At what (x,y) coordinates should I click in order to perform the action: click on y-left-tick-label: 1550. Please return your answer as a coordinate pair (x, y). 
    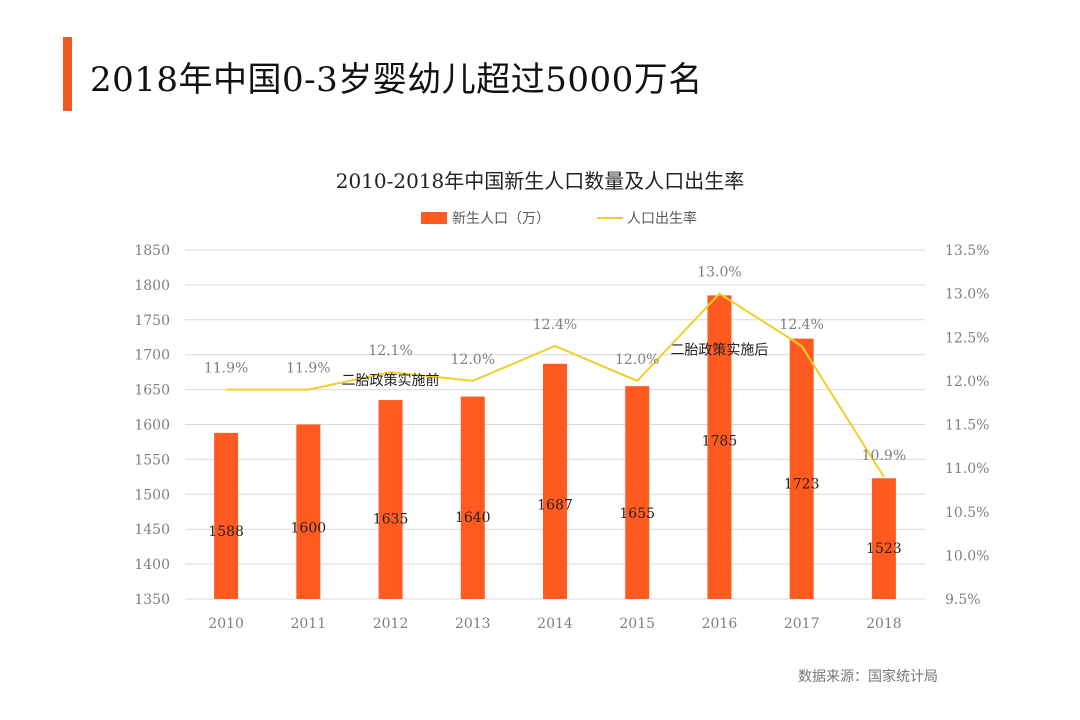
    Looking at the image, I should click on (152, 460).